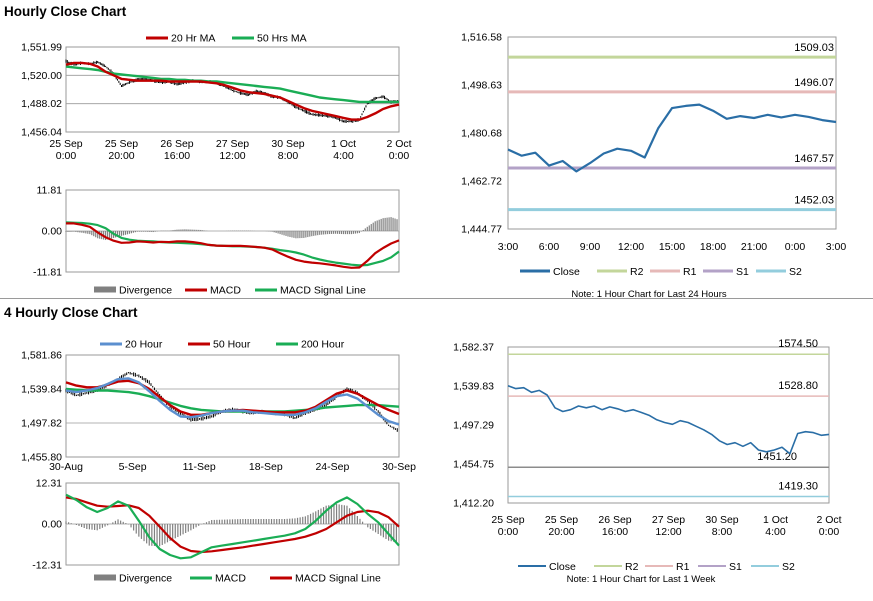  I want to click on hourly-price-xtick: 26 Sep, so click(176, 144).